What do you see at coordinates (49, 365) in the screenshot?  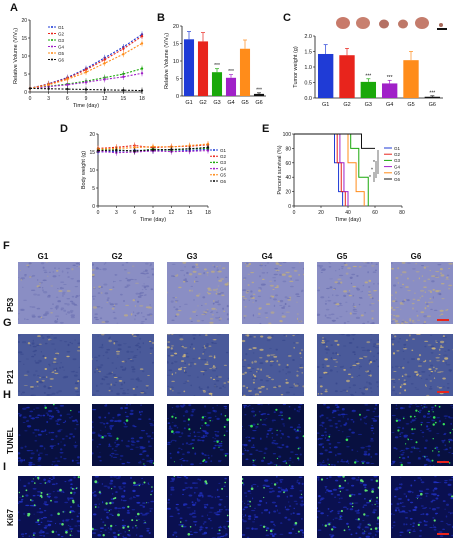 I see `micrograph-p21-G1` at bounding box center [49, 365].